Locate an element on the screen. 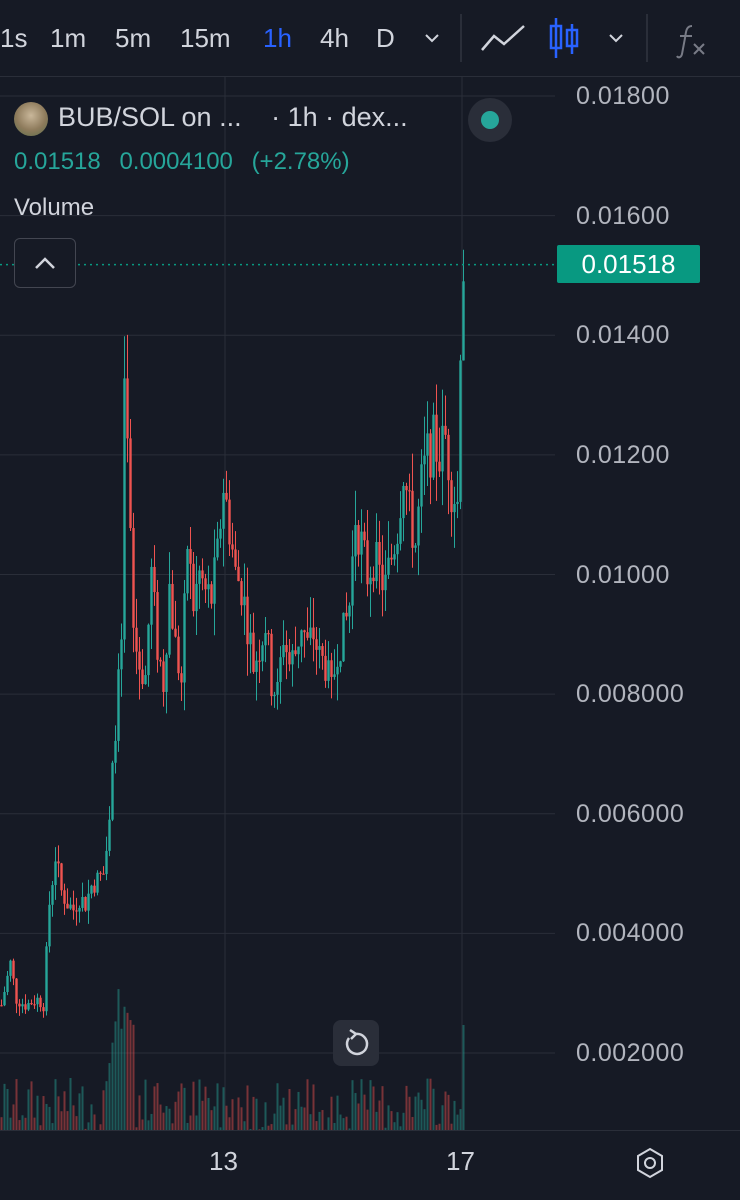  timeframe-1h: 1h is located at coordinates (277, 38).